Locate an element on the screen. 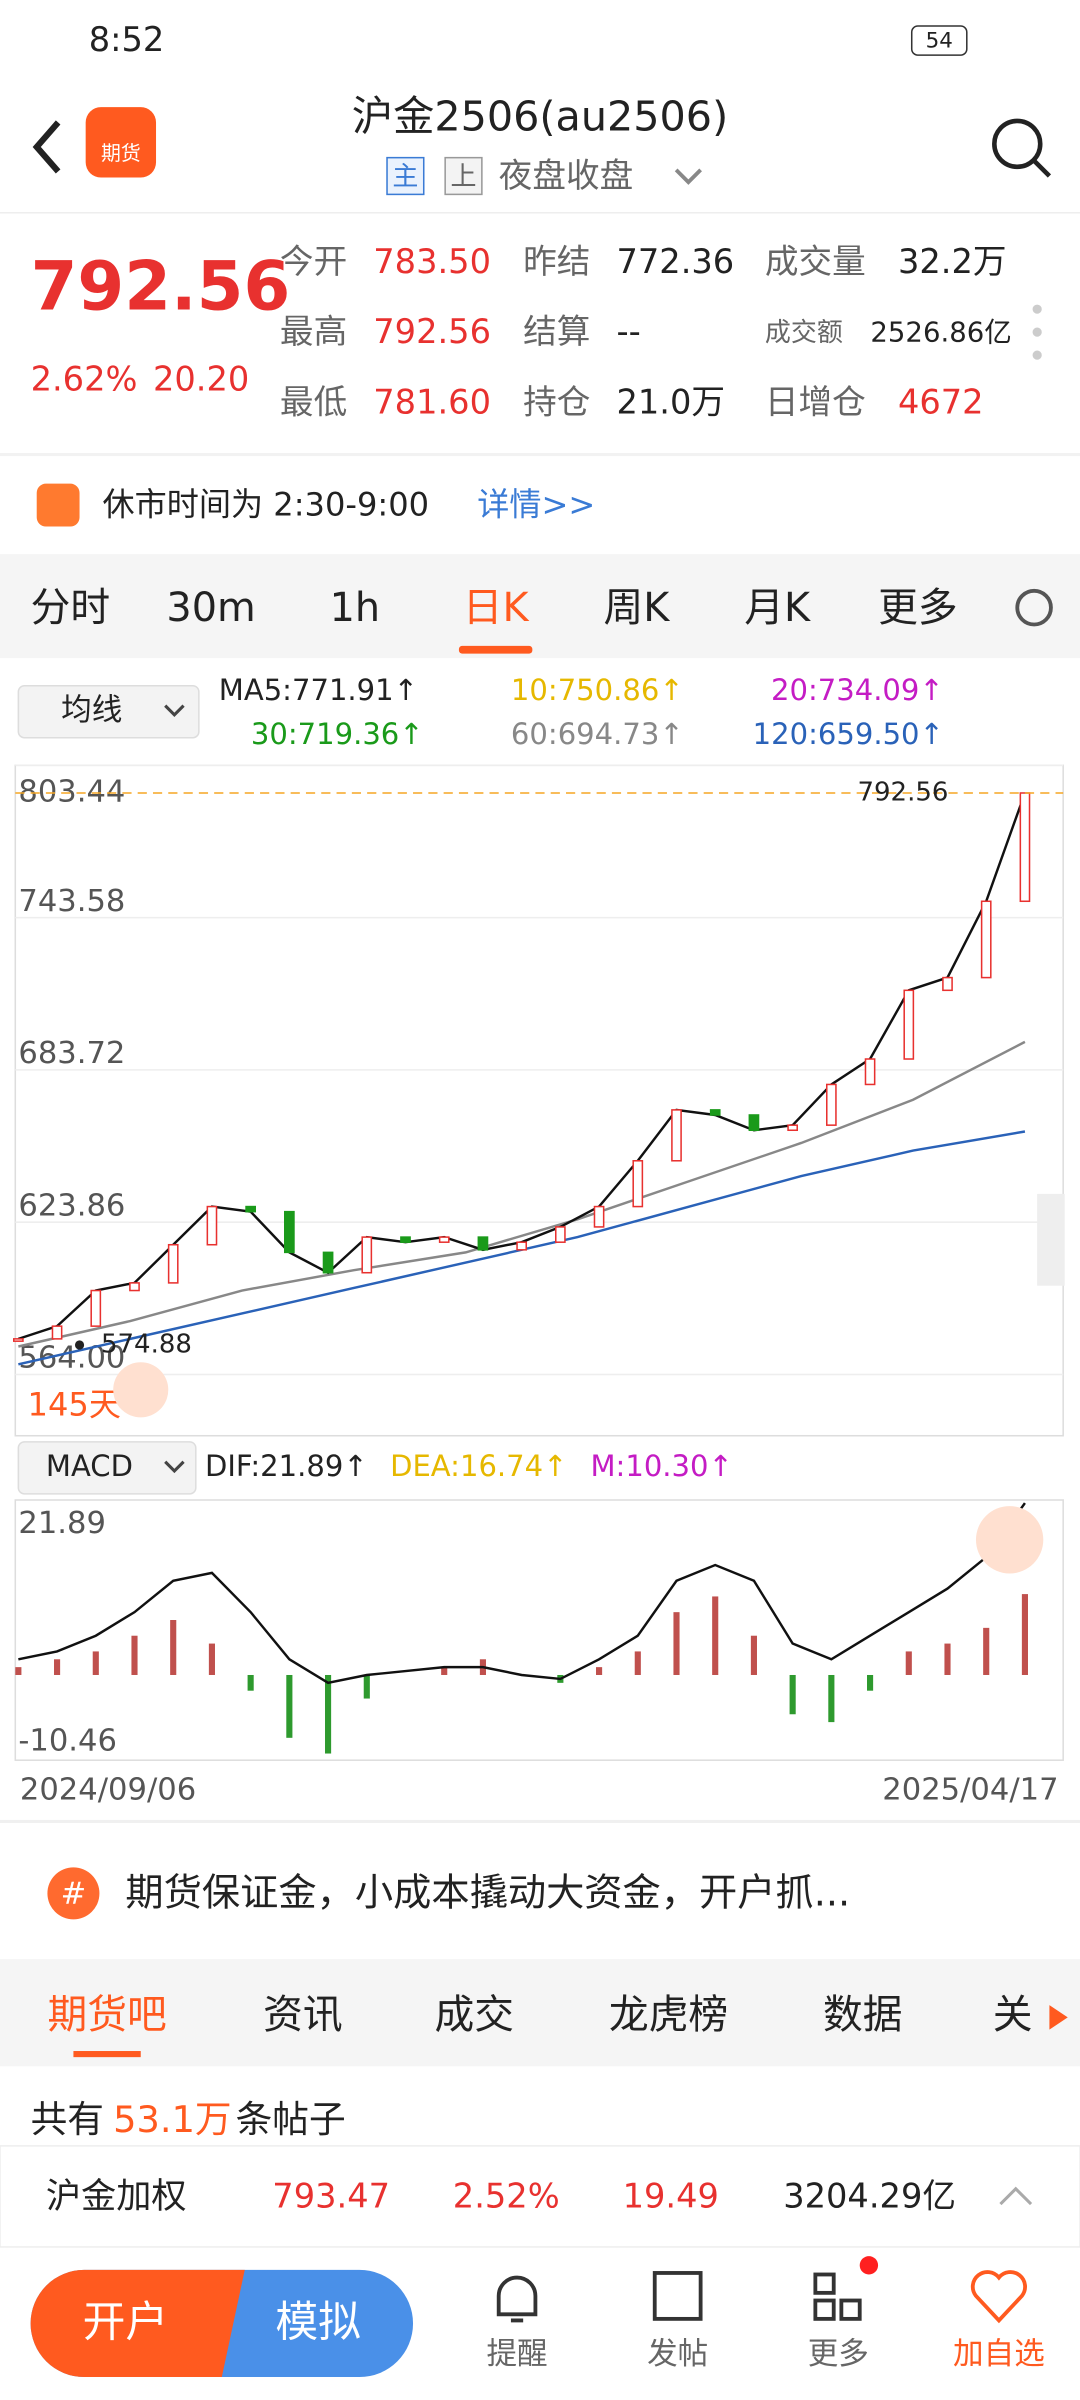 Image resolution: width=1080 pixels, height=2400 pixels. ma-selector-label: 均线 is located at coordinates (91, 710).